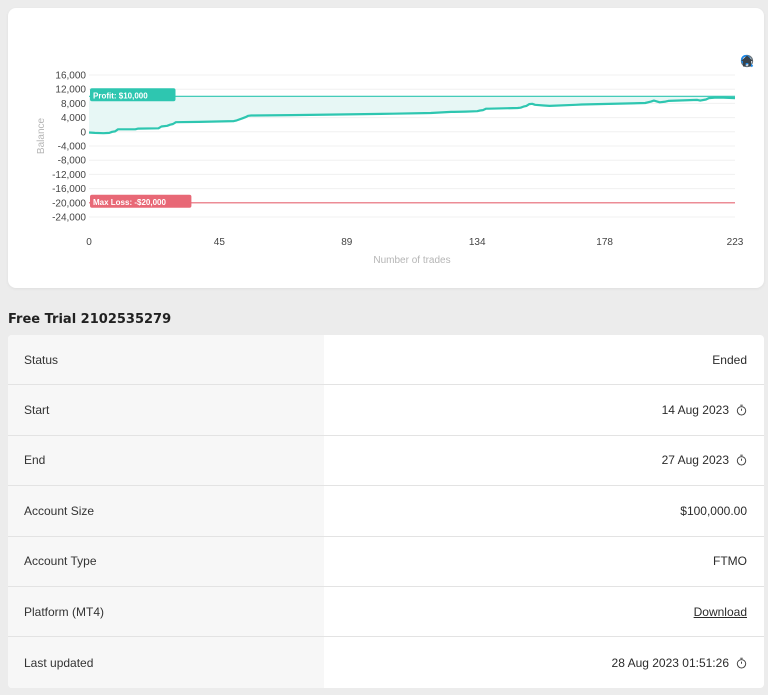 The image size is (768, 695). What do you see at coordinates (747, 61) in the screenshot?
I see `home-icon` at bounding box center [747, 61].